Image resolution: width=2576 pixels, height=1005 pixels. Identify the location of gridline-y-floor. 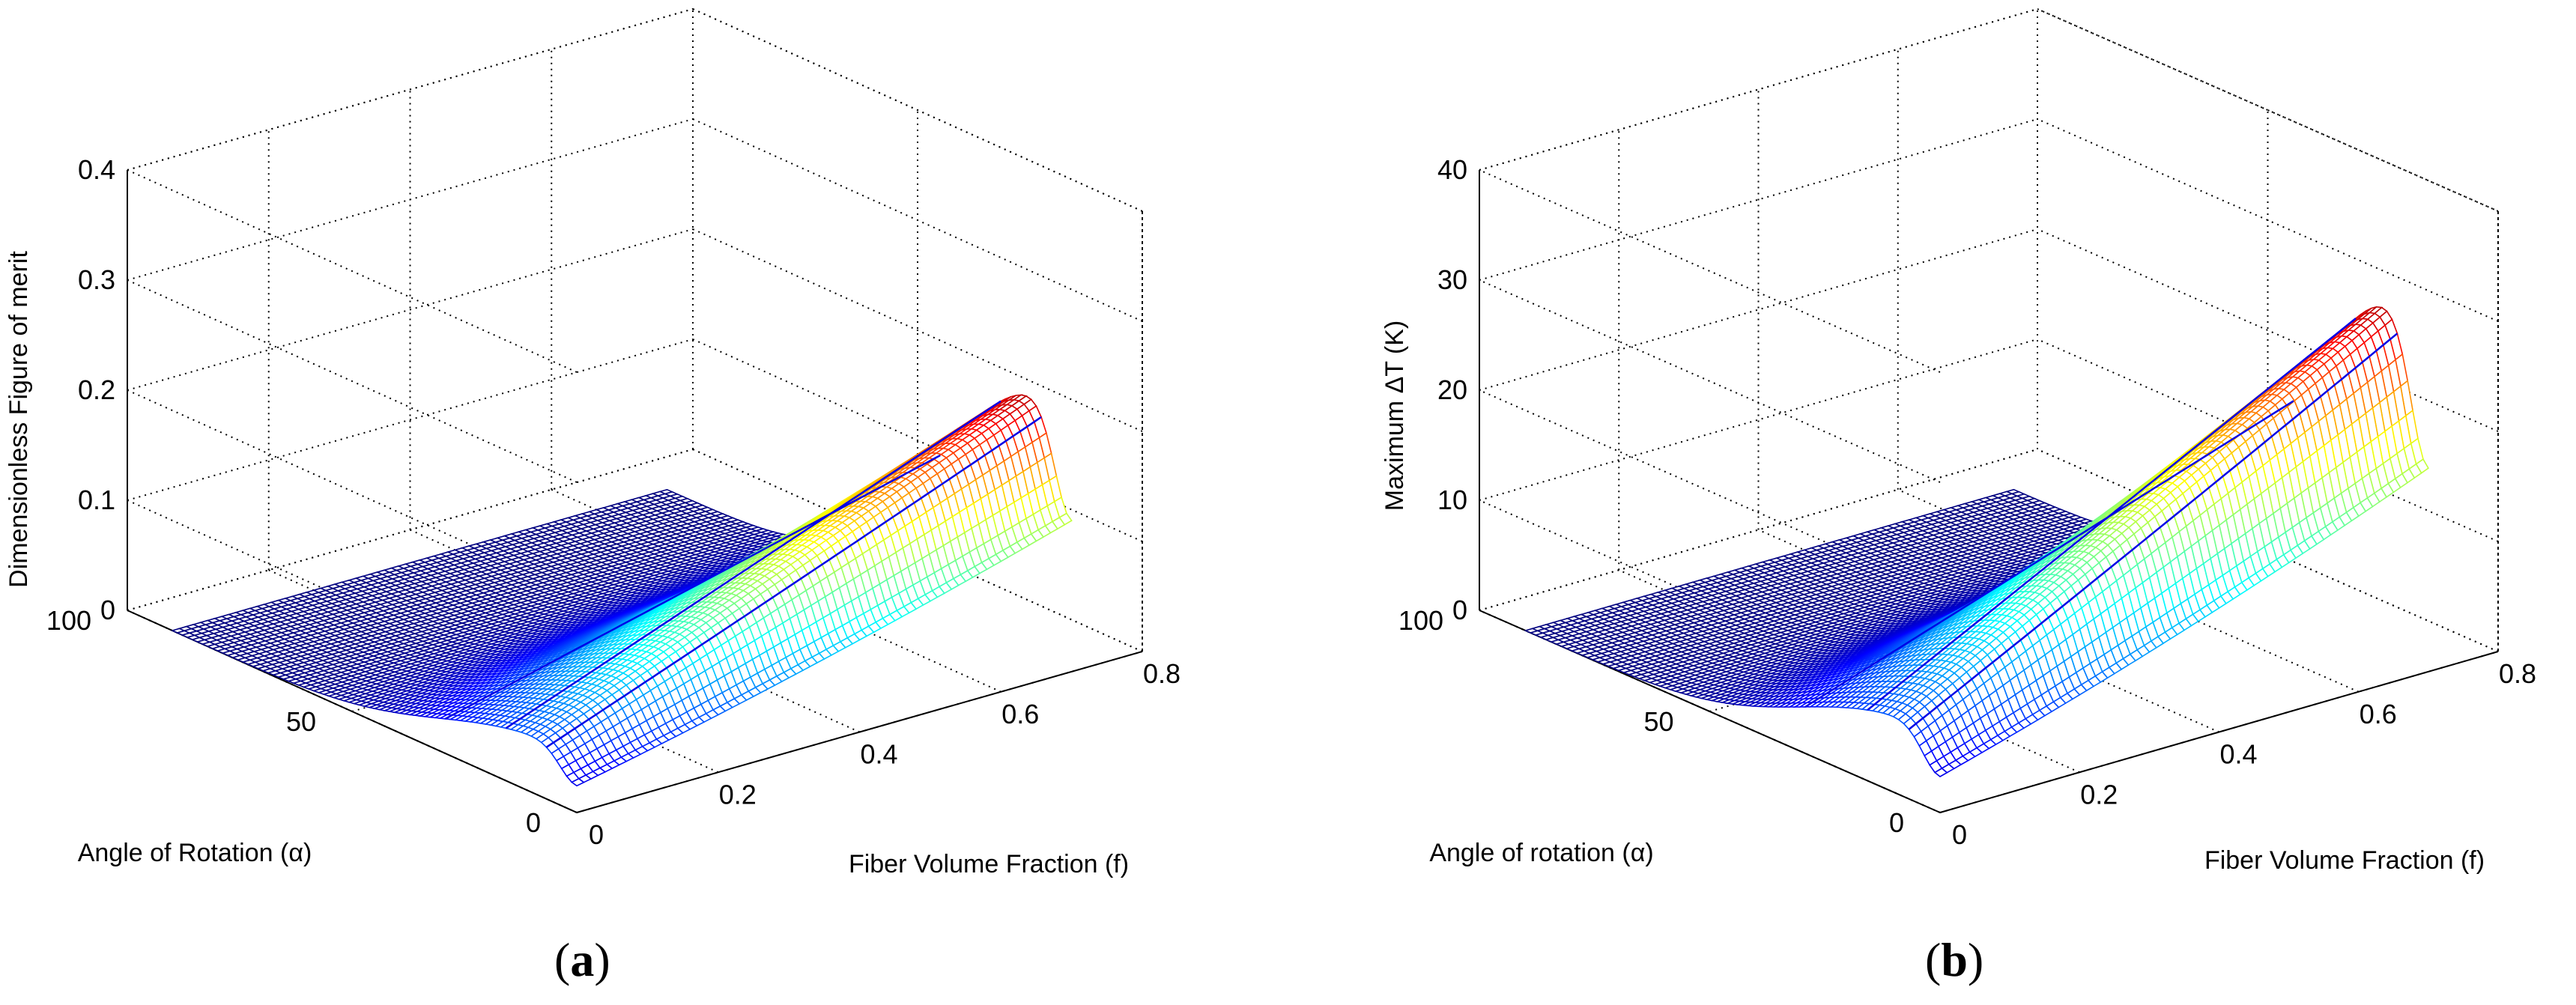
(411, 530).